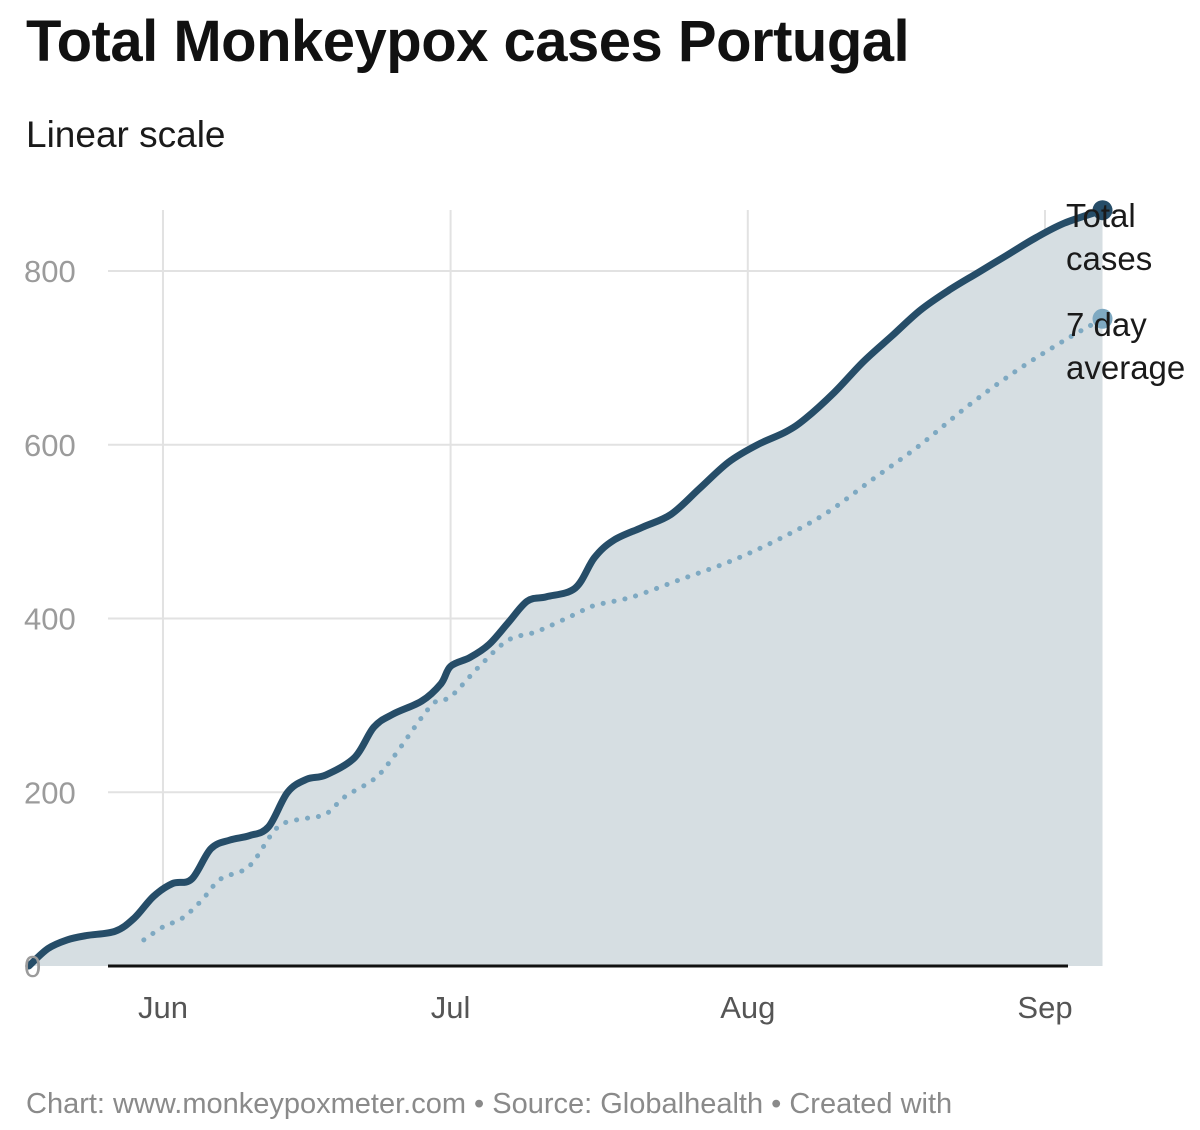 This screenshot has height=1130, width=1200. Describe the element at coordinates (50, 271) in the screenshot. I see `y-tick-label: 800` at that location.